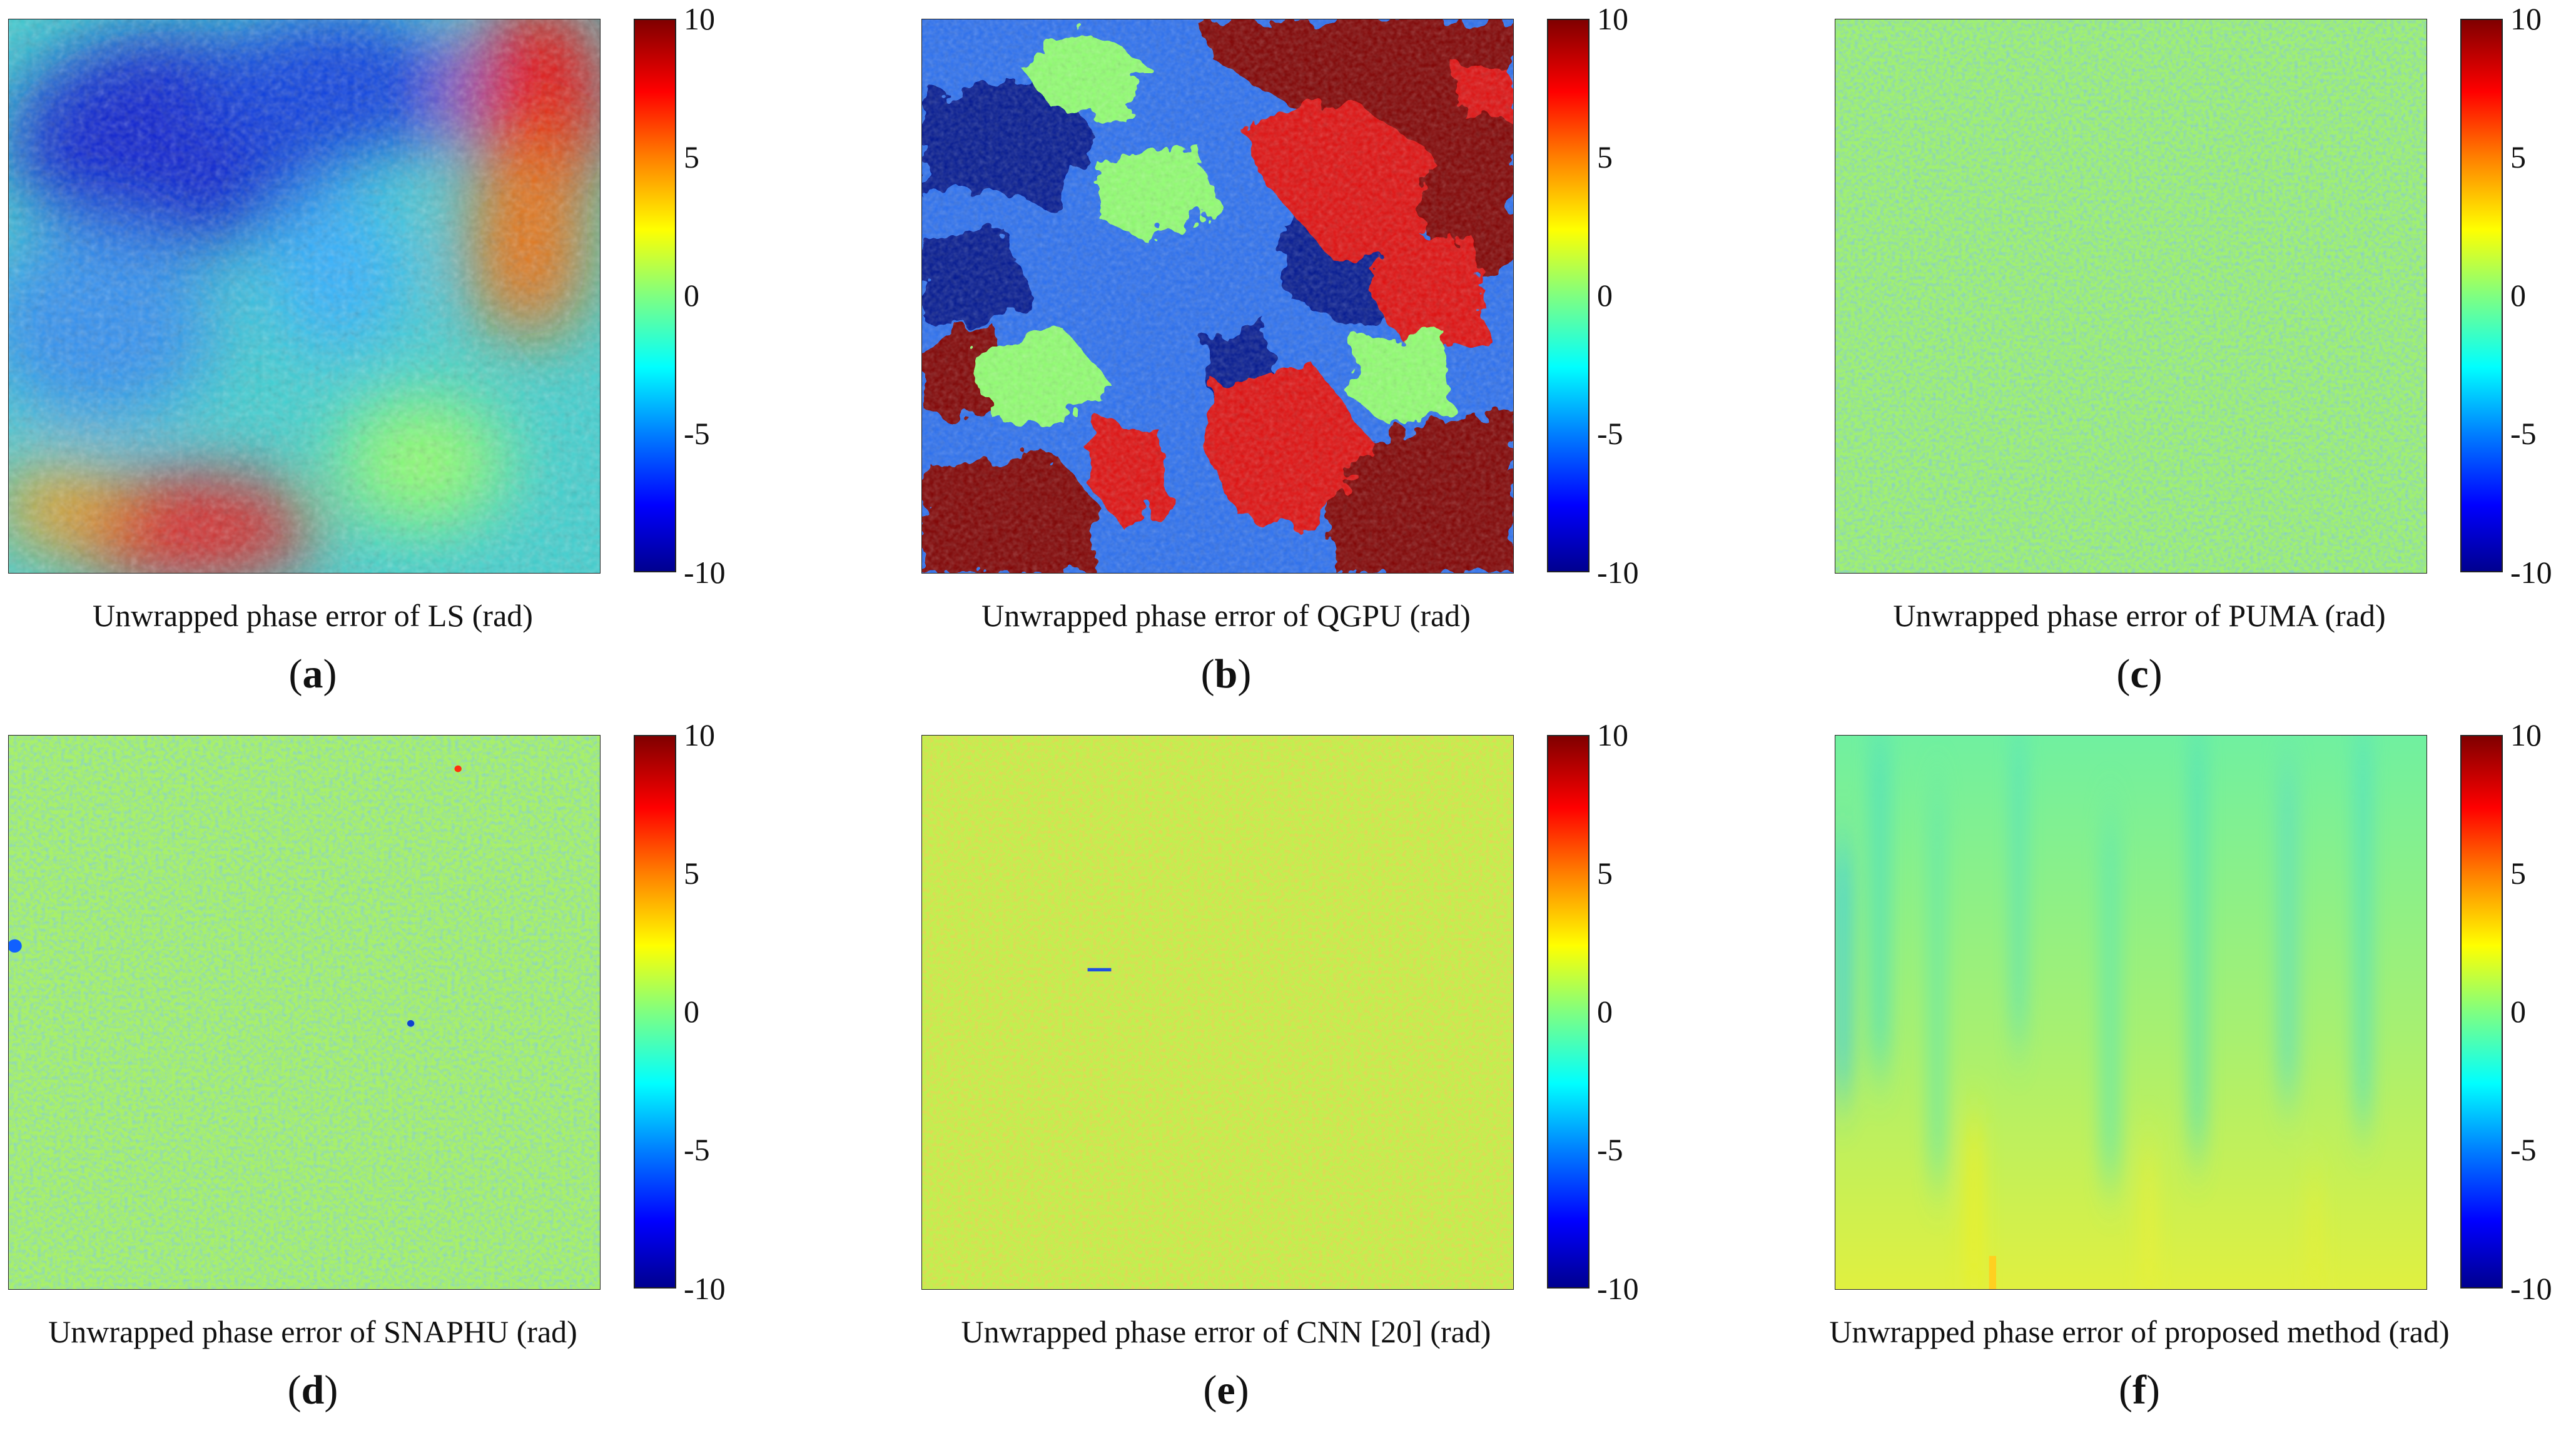  What do you see at coordinates (313, 615) in the screenshot?
I see `panel-caption: Unwrapped phase error of LS (rad)` at bounding box center [313, 615].